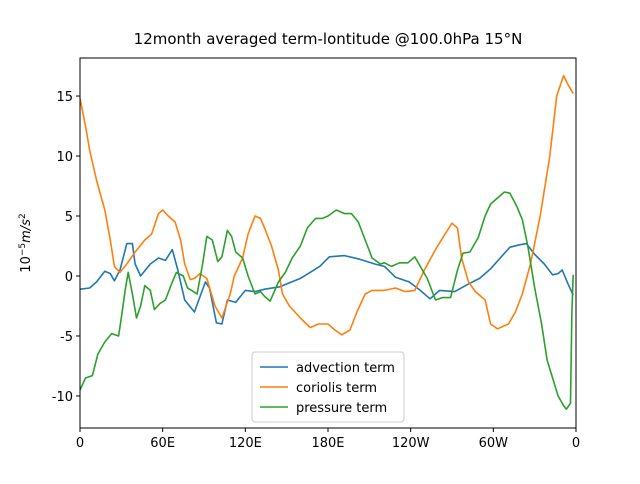  I want to click on y-label-unit: m/s, so click(26, 231).